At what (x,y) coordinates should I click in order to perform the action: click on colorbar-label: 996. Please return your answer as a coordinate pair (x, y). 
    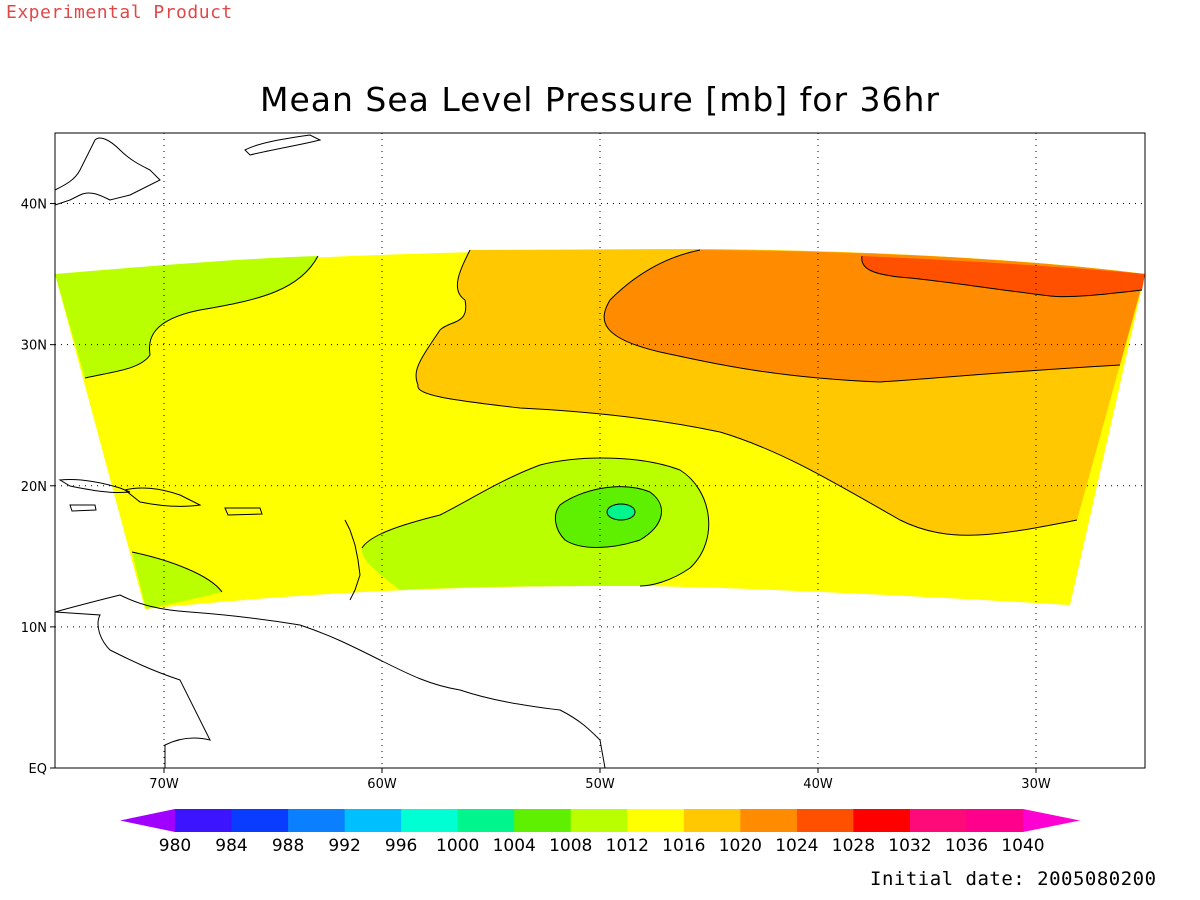
    Looking at the image, I should click on (401, 846).